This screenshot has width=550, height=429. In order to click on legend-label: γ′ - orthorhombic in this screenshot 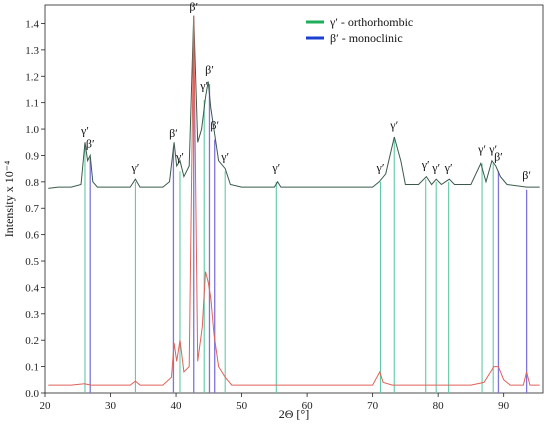, I will do `click(371, 22)`.